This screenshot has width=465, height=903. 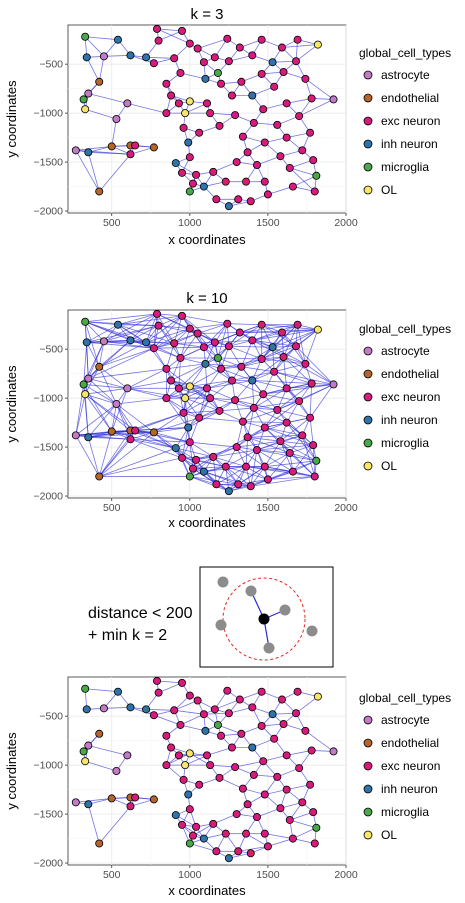 I want to click on radius-circle, so click(x=264, y=619).